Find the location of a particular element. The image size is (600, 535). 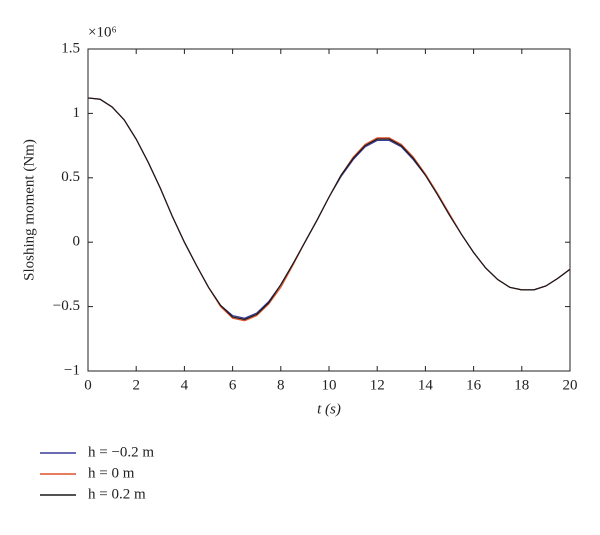

y-multiplier: ×10⁶ is located at coordinates (102, 32).